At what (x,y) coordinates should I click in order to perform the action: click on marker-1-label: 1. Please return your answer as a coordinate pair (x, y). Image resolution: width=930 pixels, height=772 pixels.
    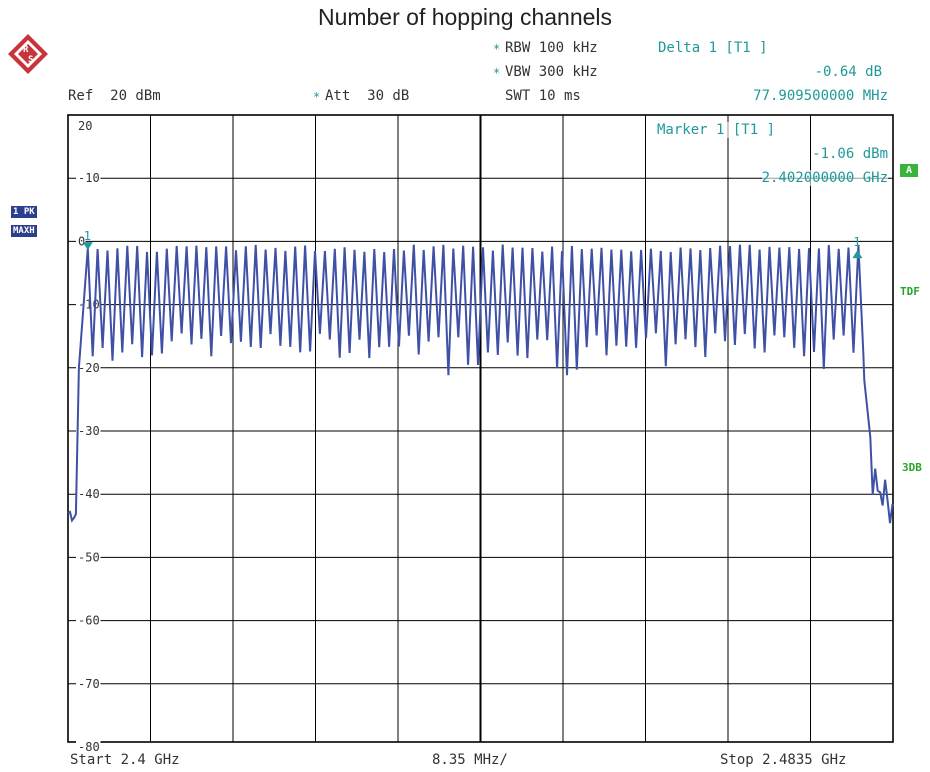
    Looking at the image, I should click on (87, 236).